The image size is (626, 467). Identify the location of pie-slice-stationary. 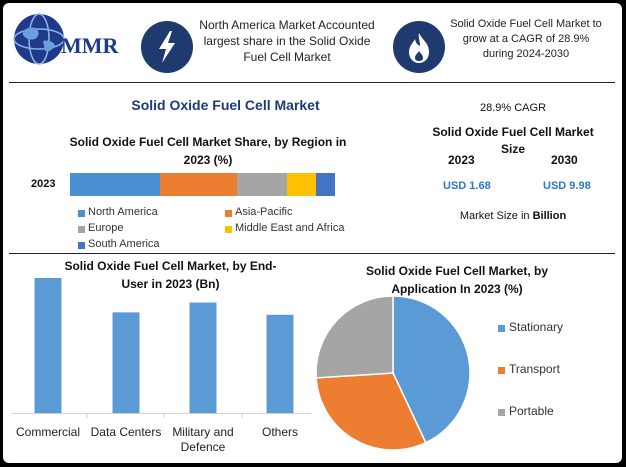
(431, 369).